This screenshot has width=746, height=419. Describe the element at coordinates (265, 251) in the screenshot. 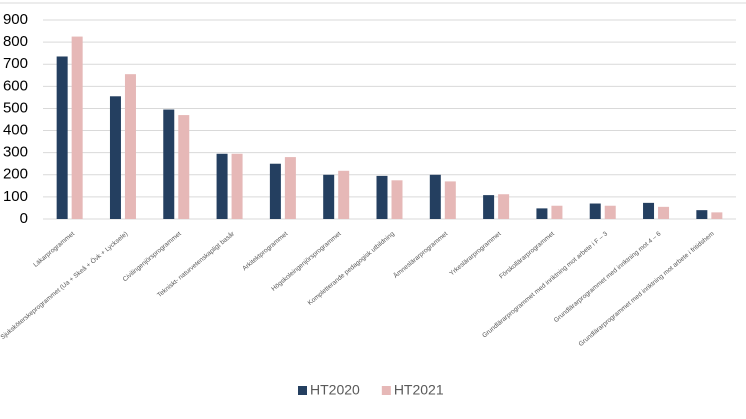

I see `x-tick-label: Arkitektprogrammet` at that location.